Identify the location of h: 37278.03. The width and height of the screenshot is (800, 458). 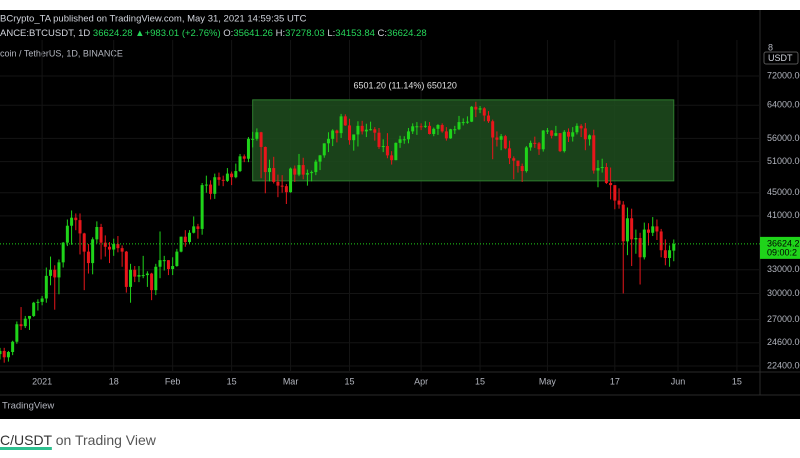
(305, 33).